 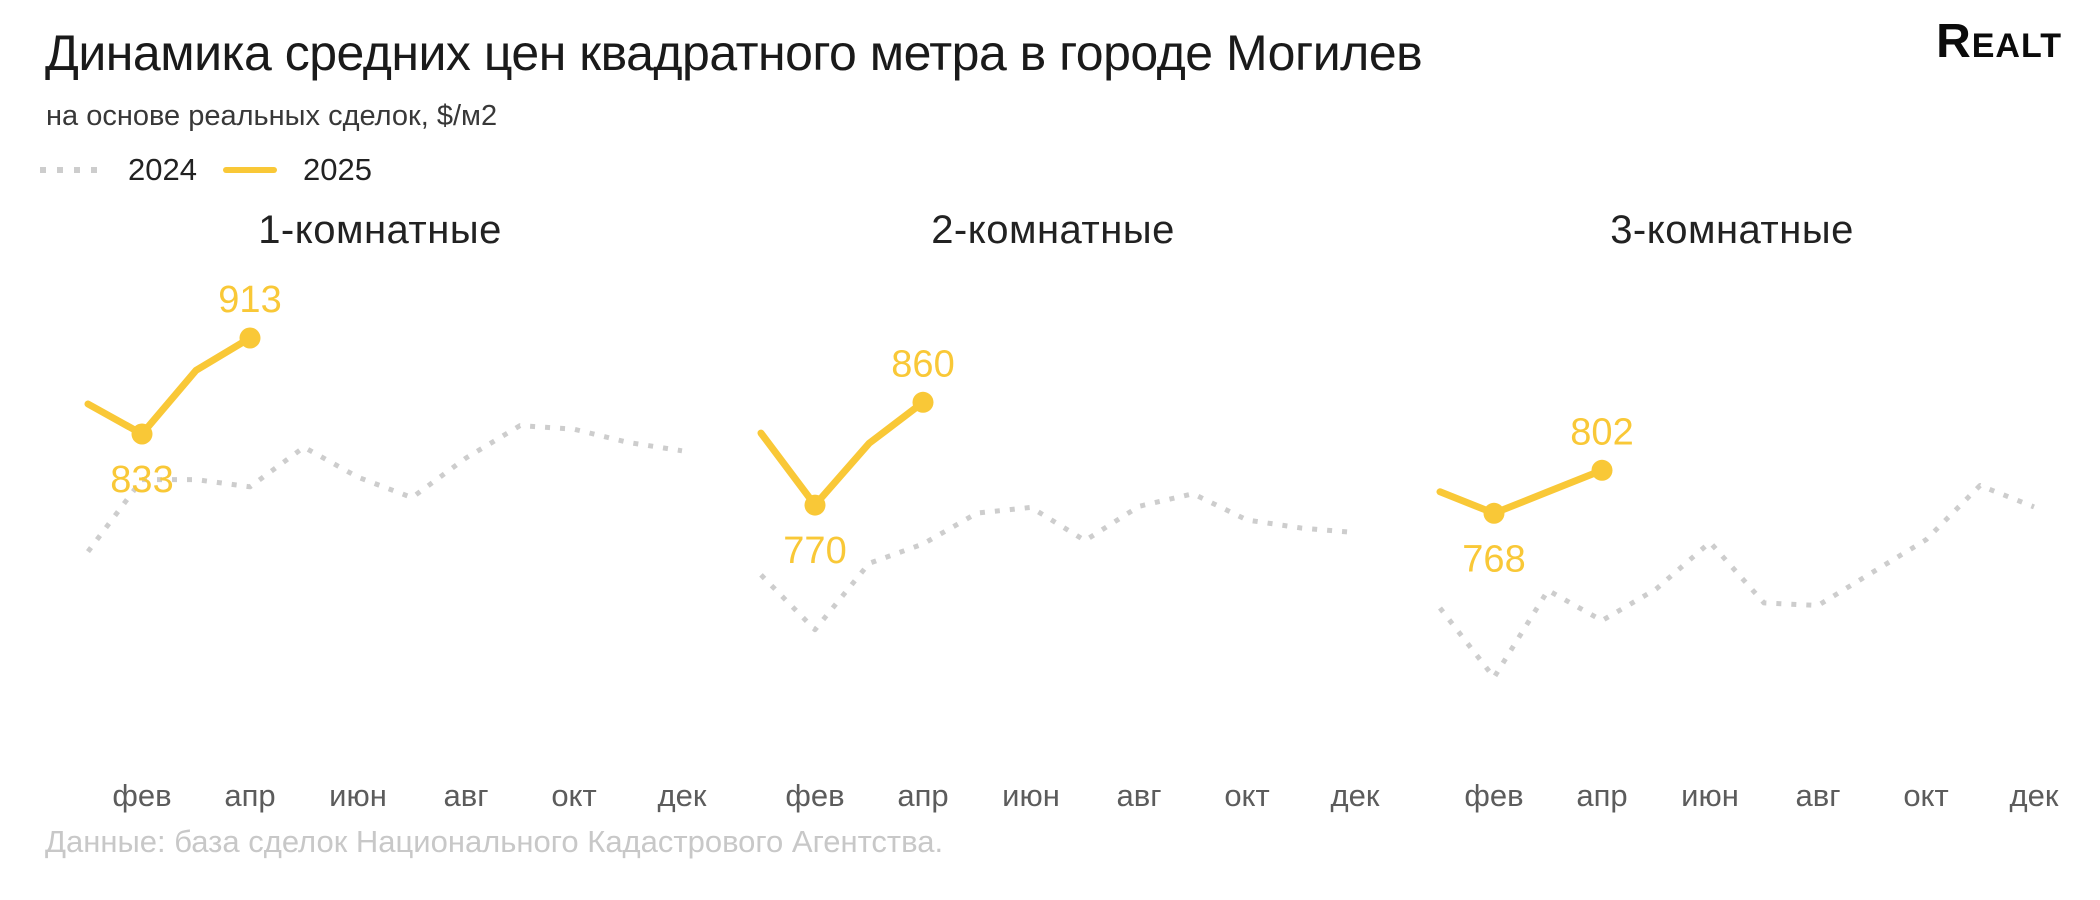 I want to click on data-point-label-апр: 860, so click(x=922, y=364).